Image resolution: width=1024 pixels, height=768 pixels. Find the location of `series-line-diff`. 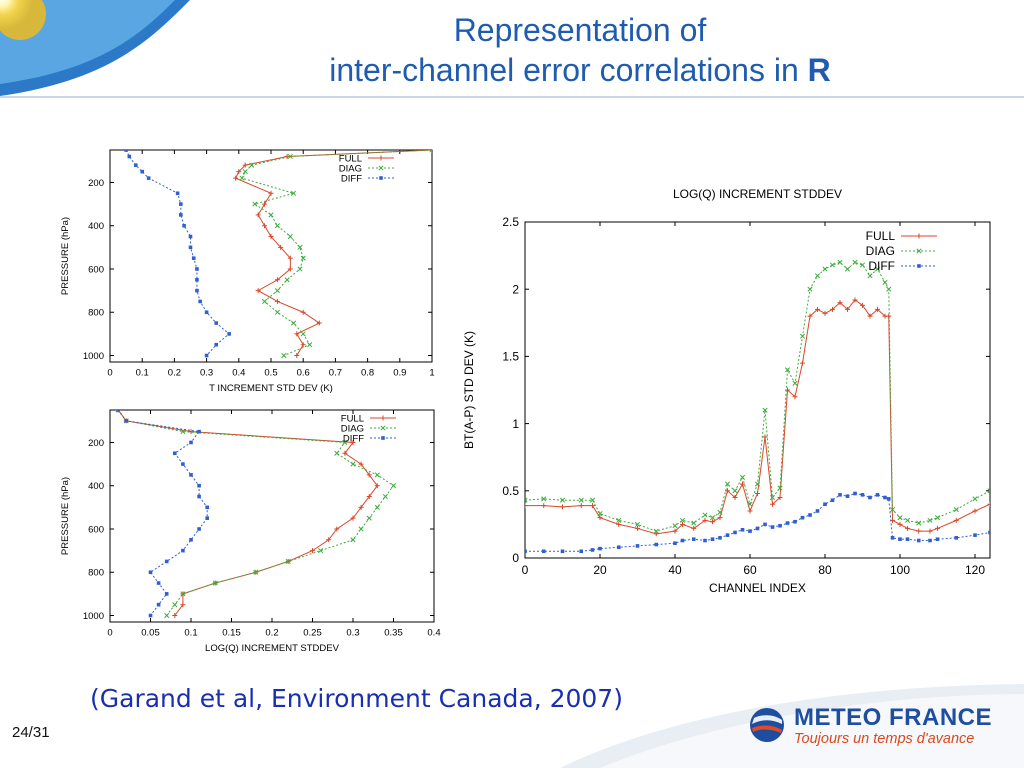

series-line-diff is located at coordinates (162, 513).